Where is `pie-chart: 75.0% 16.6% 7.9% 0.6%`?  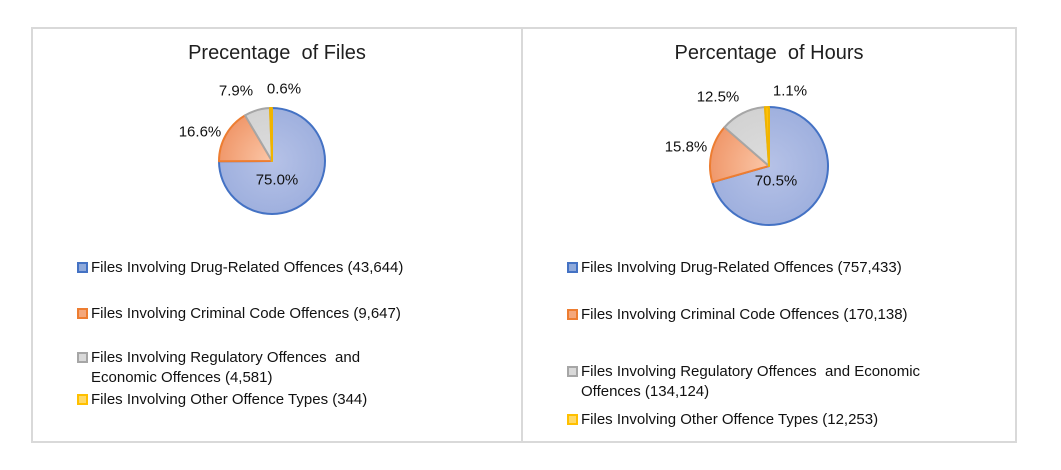 pie-chart: 75.0% 16.6% 7.9% 0.6% is located at coordinates (252, 147).